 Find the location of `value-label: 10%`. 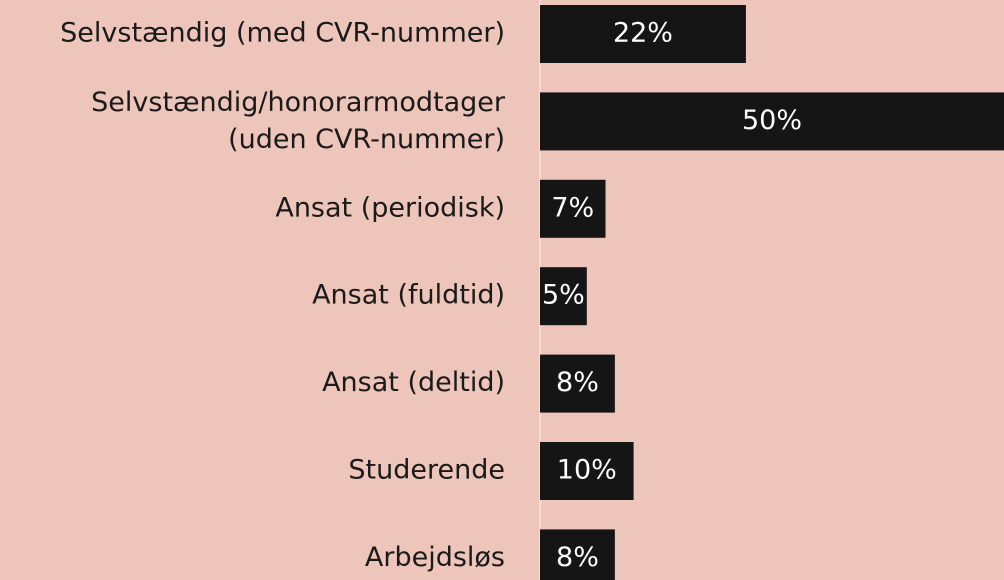

value-label: 10% is located at coordinates (587, 470).